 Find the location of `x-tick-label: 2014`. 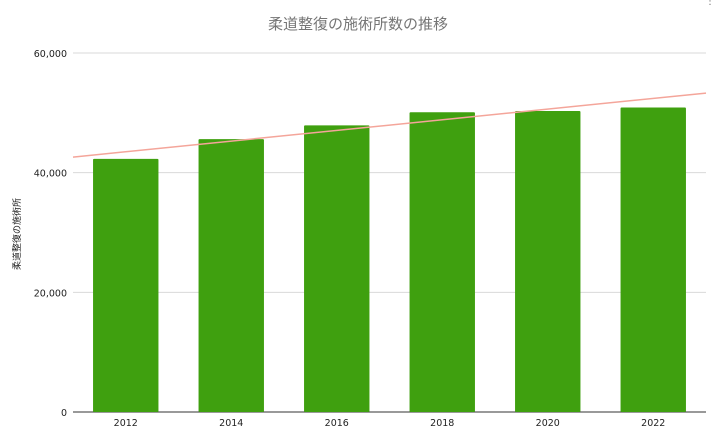

x-tick-label: 2014 is located at coordinates (231, 423).